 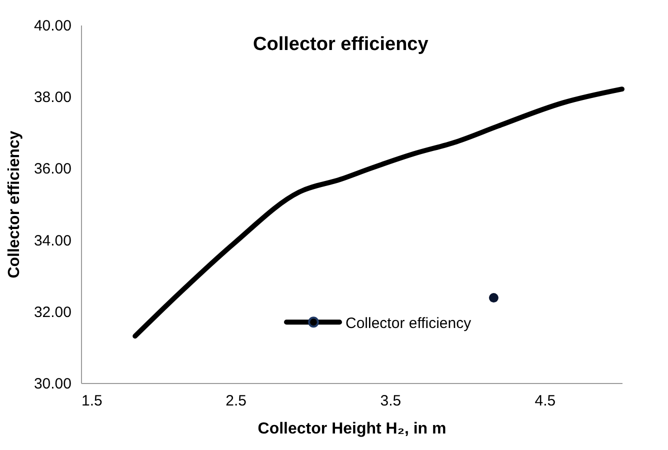 What do you see at coordinates (391, 401) in the screenshot?
I see `x-tick-label: 3.5` at bounding box center [391, 401].